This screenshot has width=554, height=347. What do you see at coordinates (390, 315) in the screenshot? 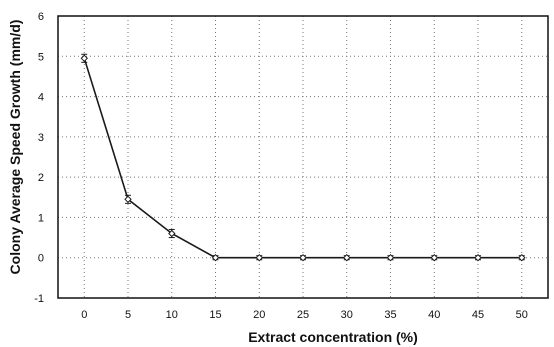
I see `x-tick-label: 35` at bounding box center [390, 315].